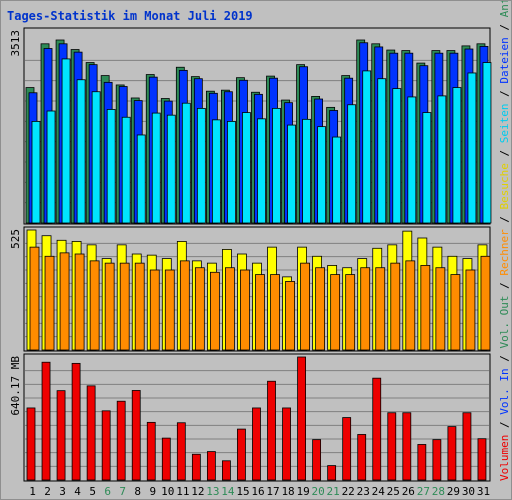 This screenshot has height=500, width=512. Describe the element at coordinates (379, 491) in the screenshot. I see `x-tick-label-day-24: 24` at that location.